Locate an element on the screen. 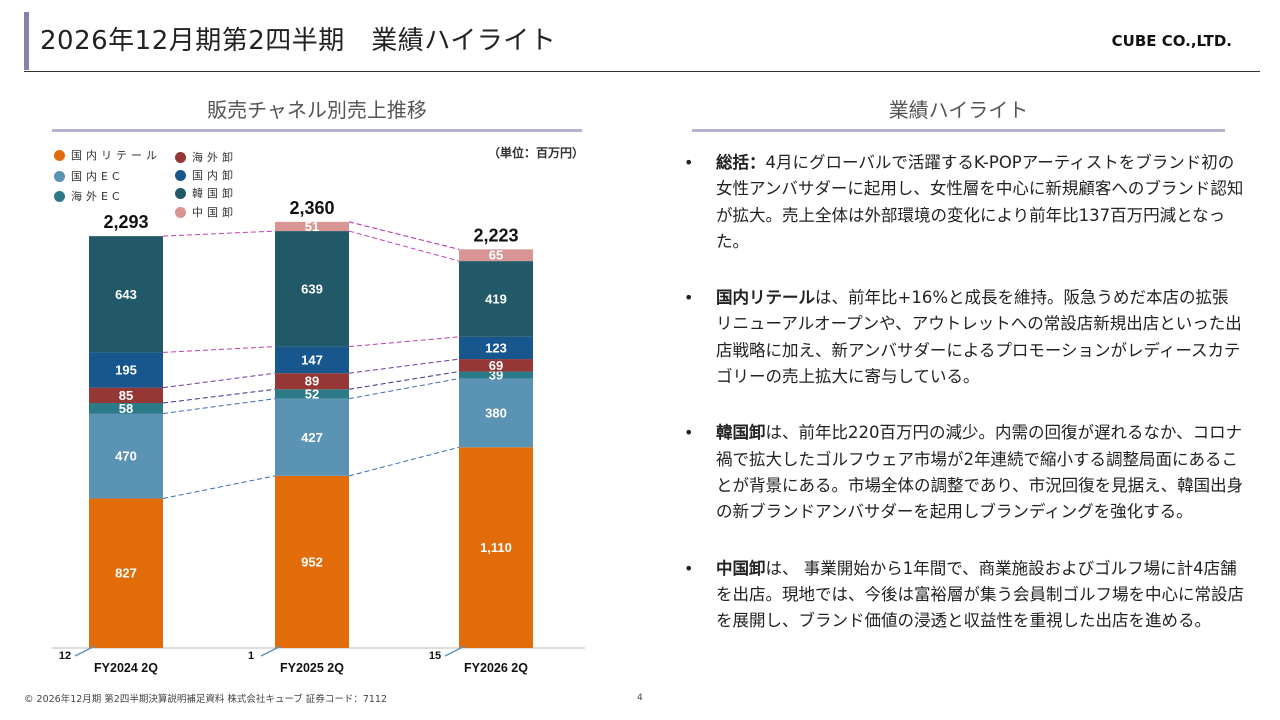 Image resolution: width=1280 pixels, height=720 pixels. company-name: CUBE CO.,LTD. is located at coordinates (1171, 41).